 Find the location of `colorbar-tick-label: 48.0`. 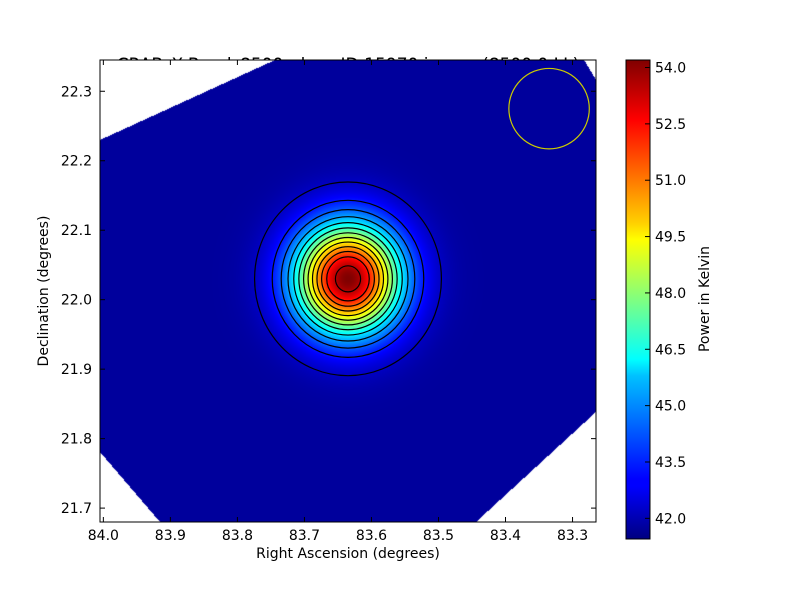

colorbar-tick-label: 48.0 is located at coordinates (670, 294).